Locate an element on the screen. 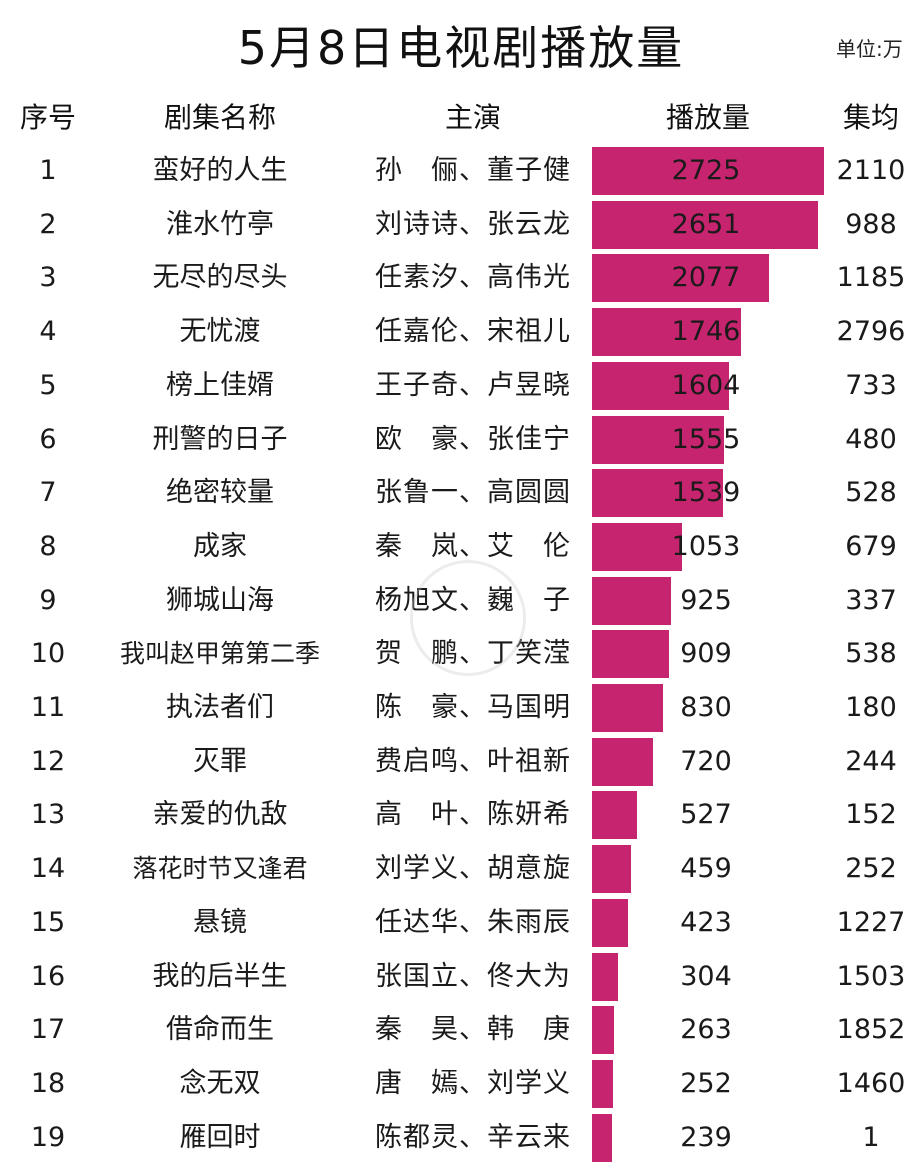 Image resolution: width=922 pixels, height=1164 pixels. views-value-label: 2651 is located at coordinates (706, 224).